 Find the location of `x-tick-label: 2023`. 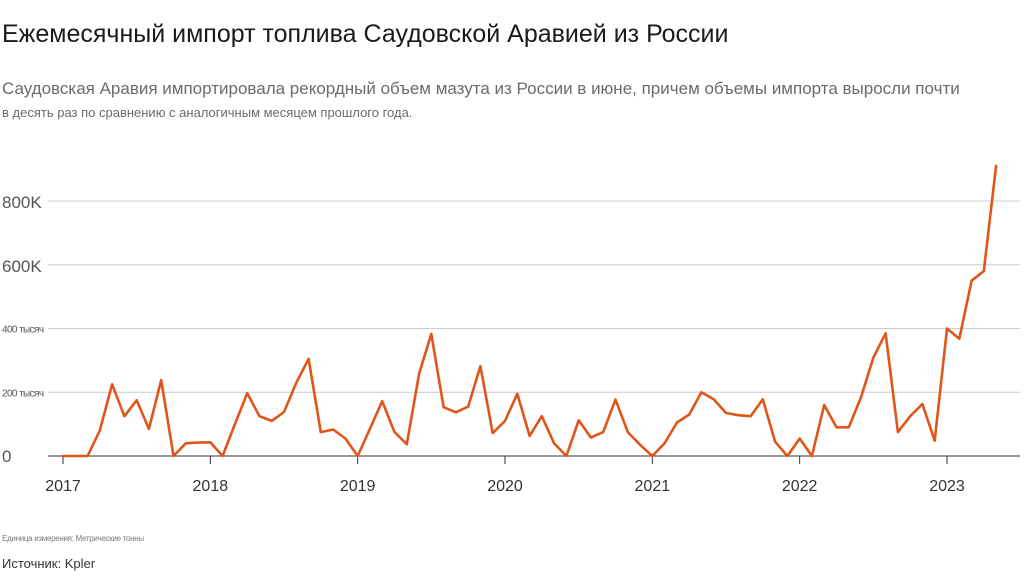

x-tick-label: 2023 is located at coordinates (947, 486).